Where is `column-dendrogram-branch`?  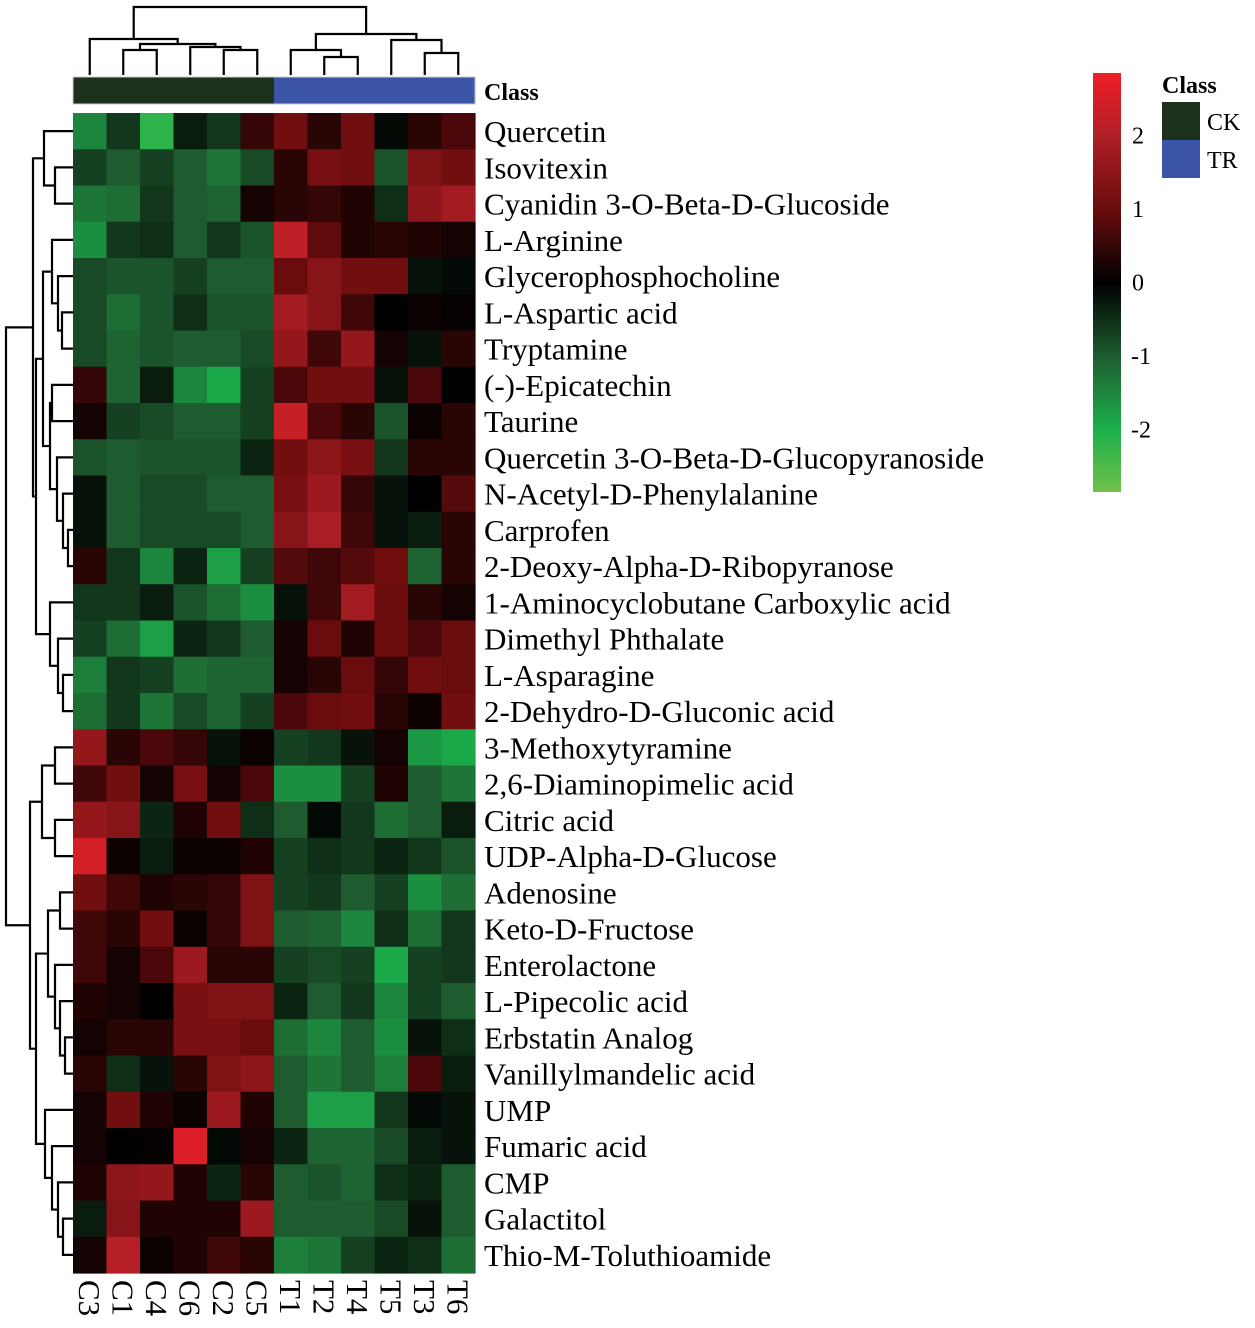 column-dendrogram-branch is located at coordinates (316, 61).